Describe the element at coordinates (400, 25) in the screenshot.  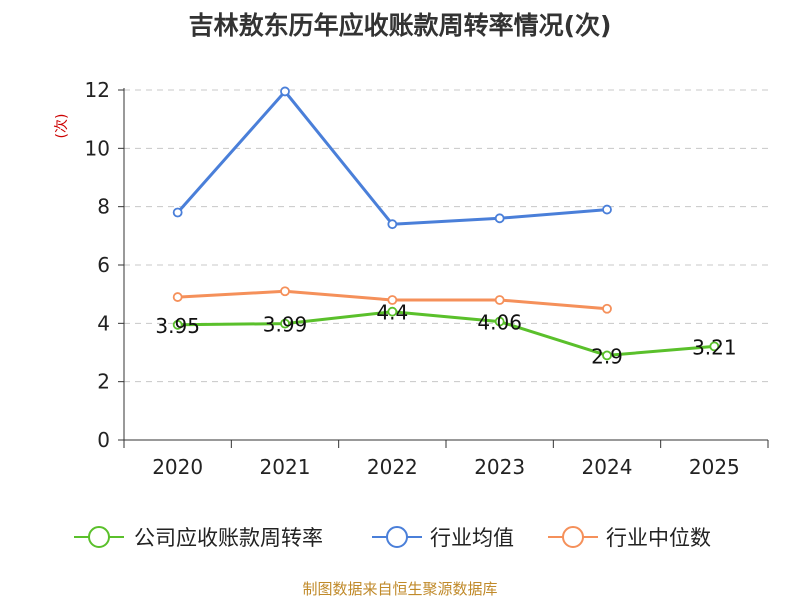
I see `chart-title: 吉林敖东历年应收账款周转率情况(次)` at that location.